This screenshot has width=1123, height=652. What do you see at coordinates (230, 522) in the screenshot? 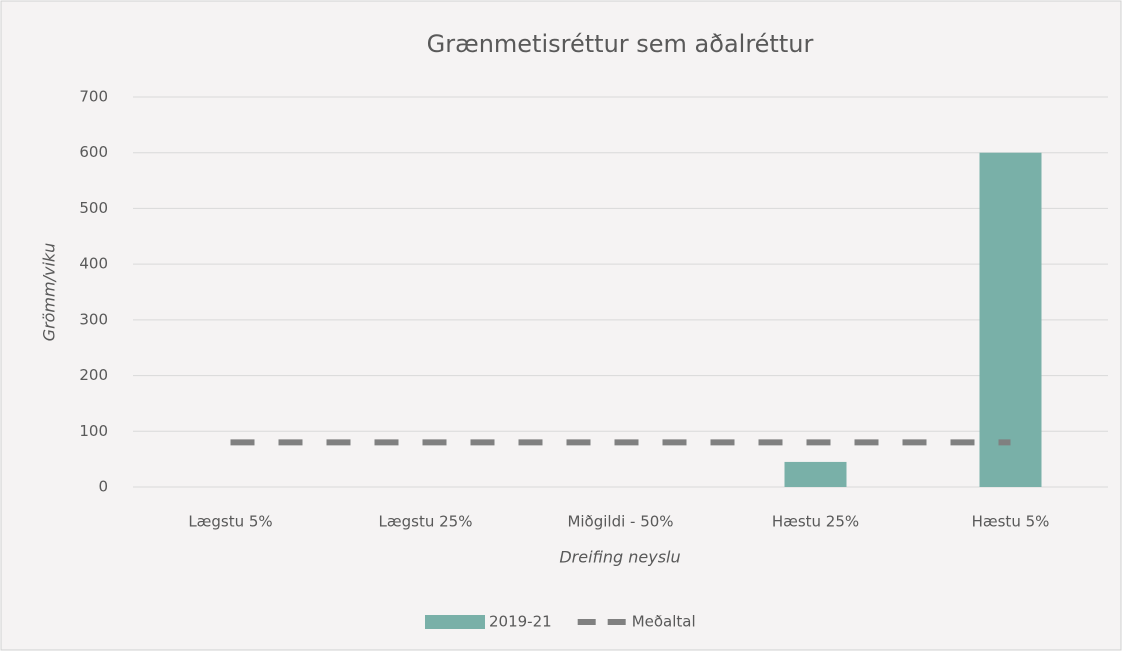
I see `x-tick-label: Lægstu 5%` at bounding box center [230, 522].